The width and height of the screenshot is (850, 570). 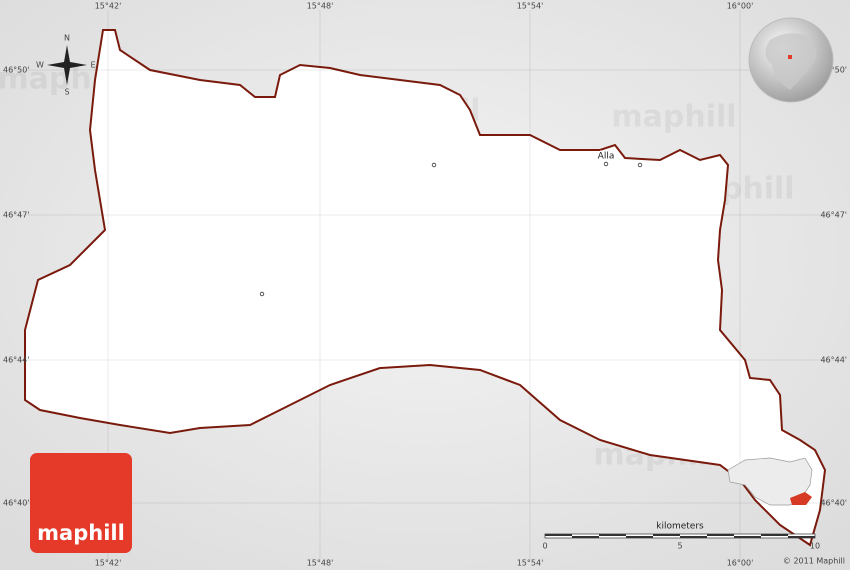 I want to click on compass-e: E, so click(x=92, y=65).